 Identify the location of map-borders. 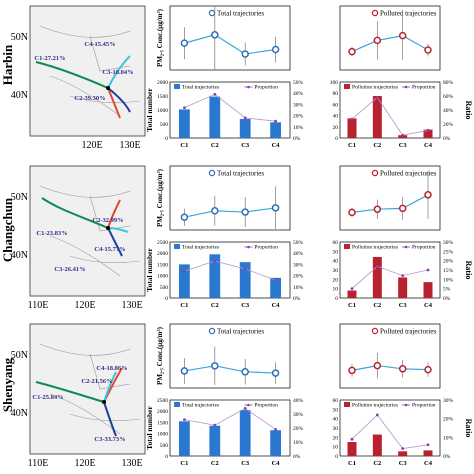
(90, 389).